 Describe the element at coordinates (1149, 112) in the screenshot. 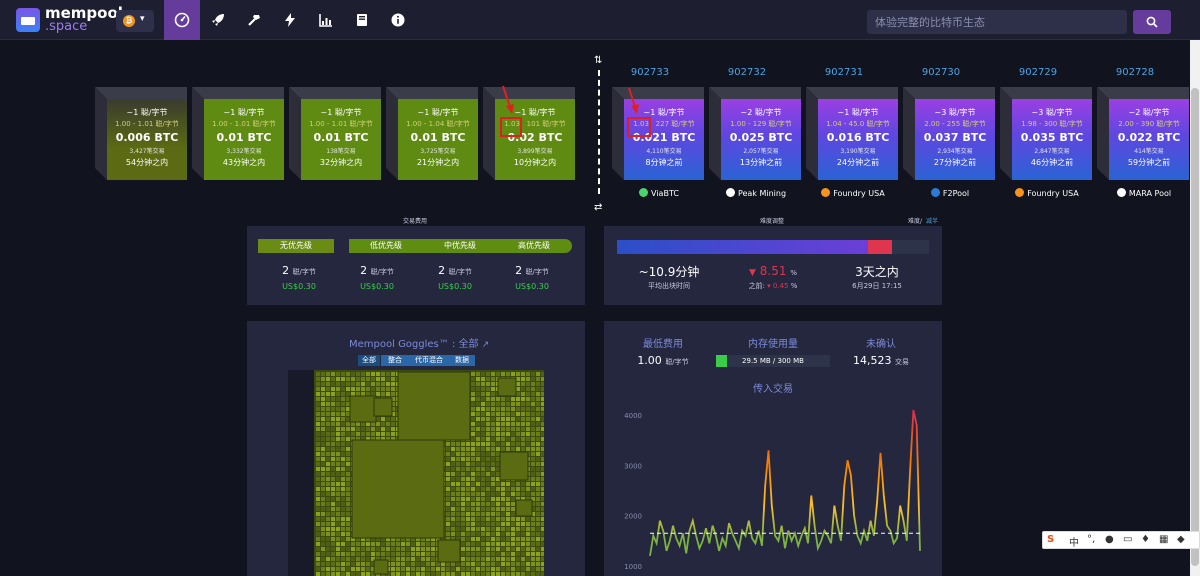

I see `median-fee: ~2 聪/字节` at that location.